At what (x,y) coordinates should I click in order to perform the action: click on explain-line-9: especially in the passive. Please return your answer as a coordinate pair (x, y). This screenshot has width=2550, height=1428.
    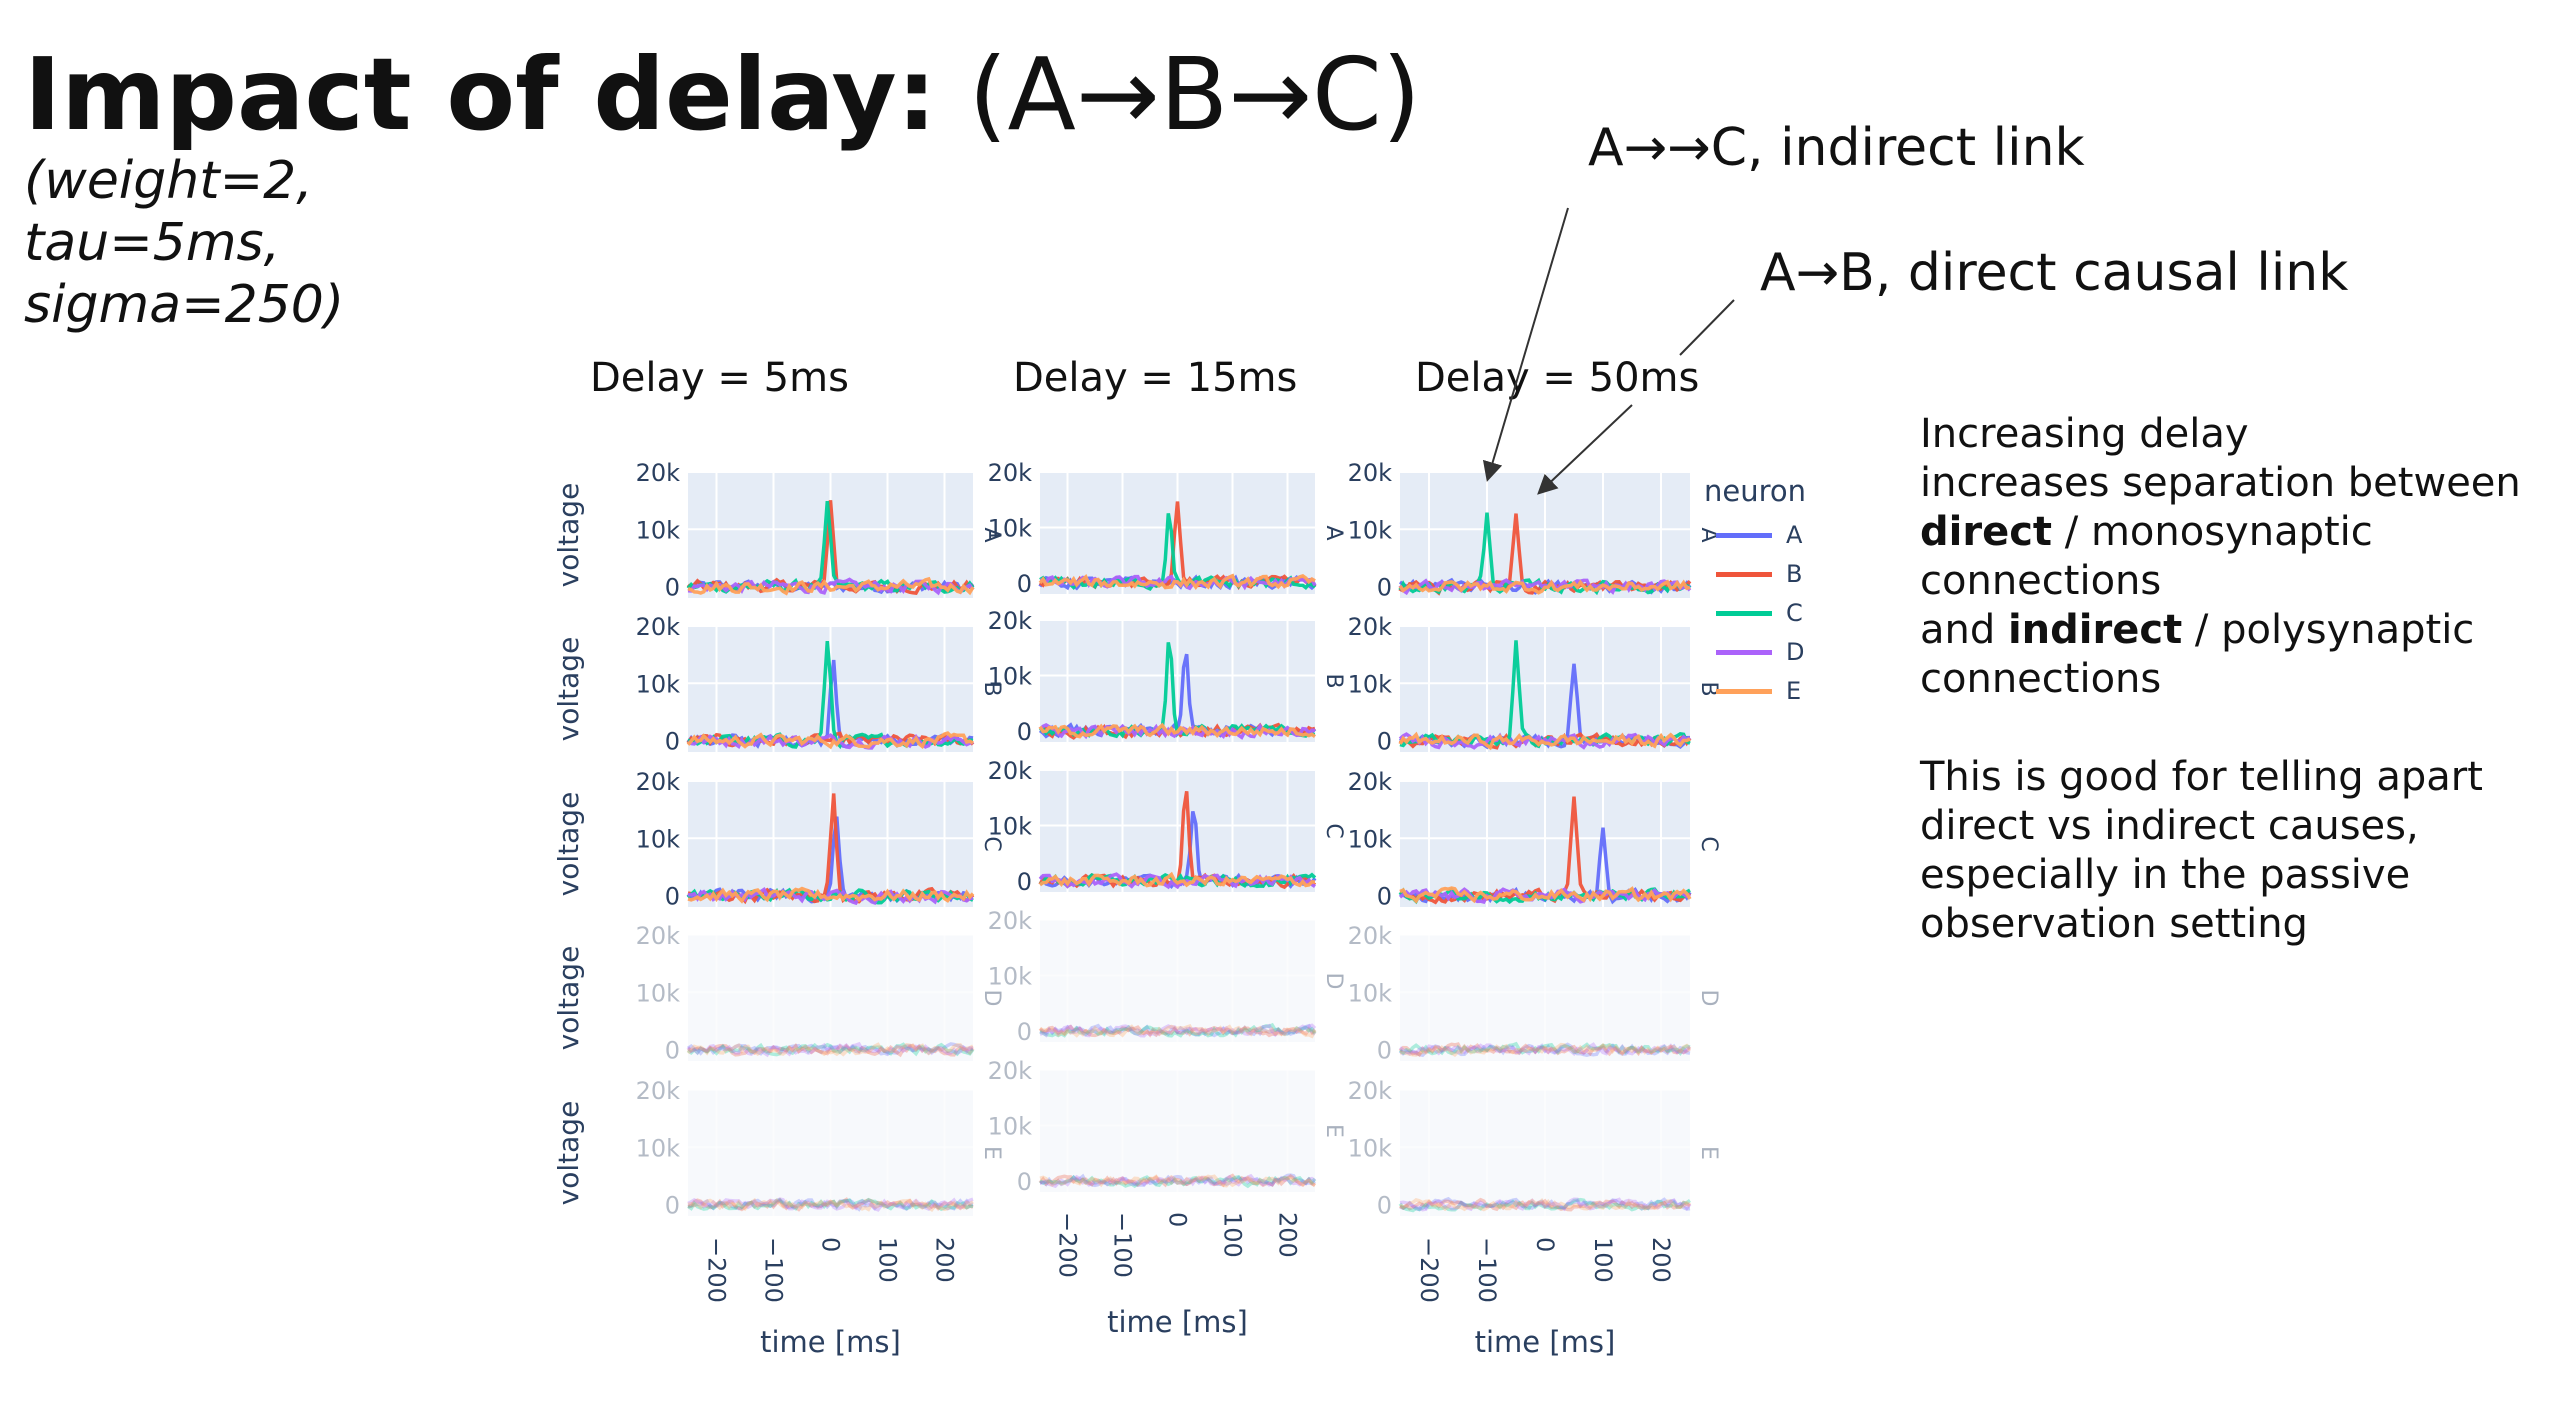
    Looking at the image, I should click on (2165, 875).